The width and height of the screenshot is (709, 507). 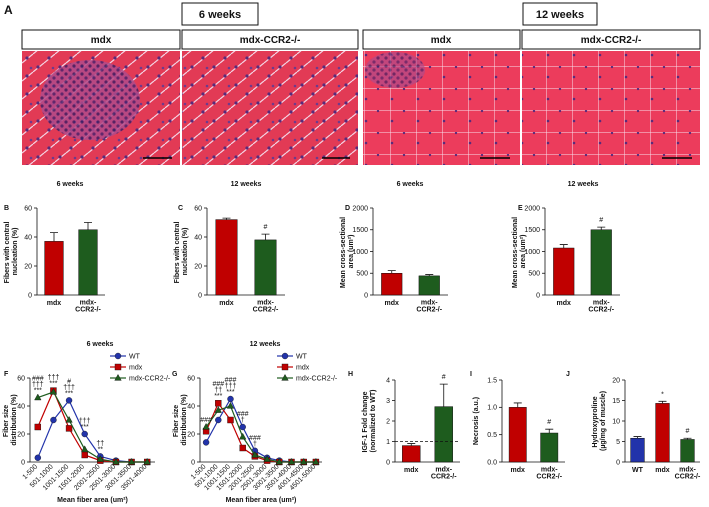 I want to click on panel-label: J, so click(x=568, y=374).